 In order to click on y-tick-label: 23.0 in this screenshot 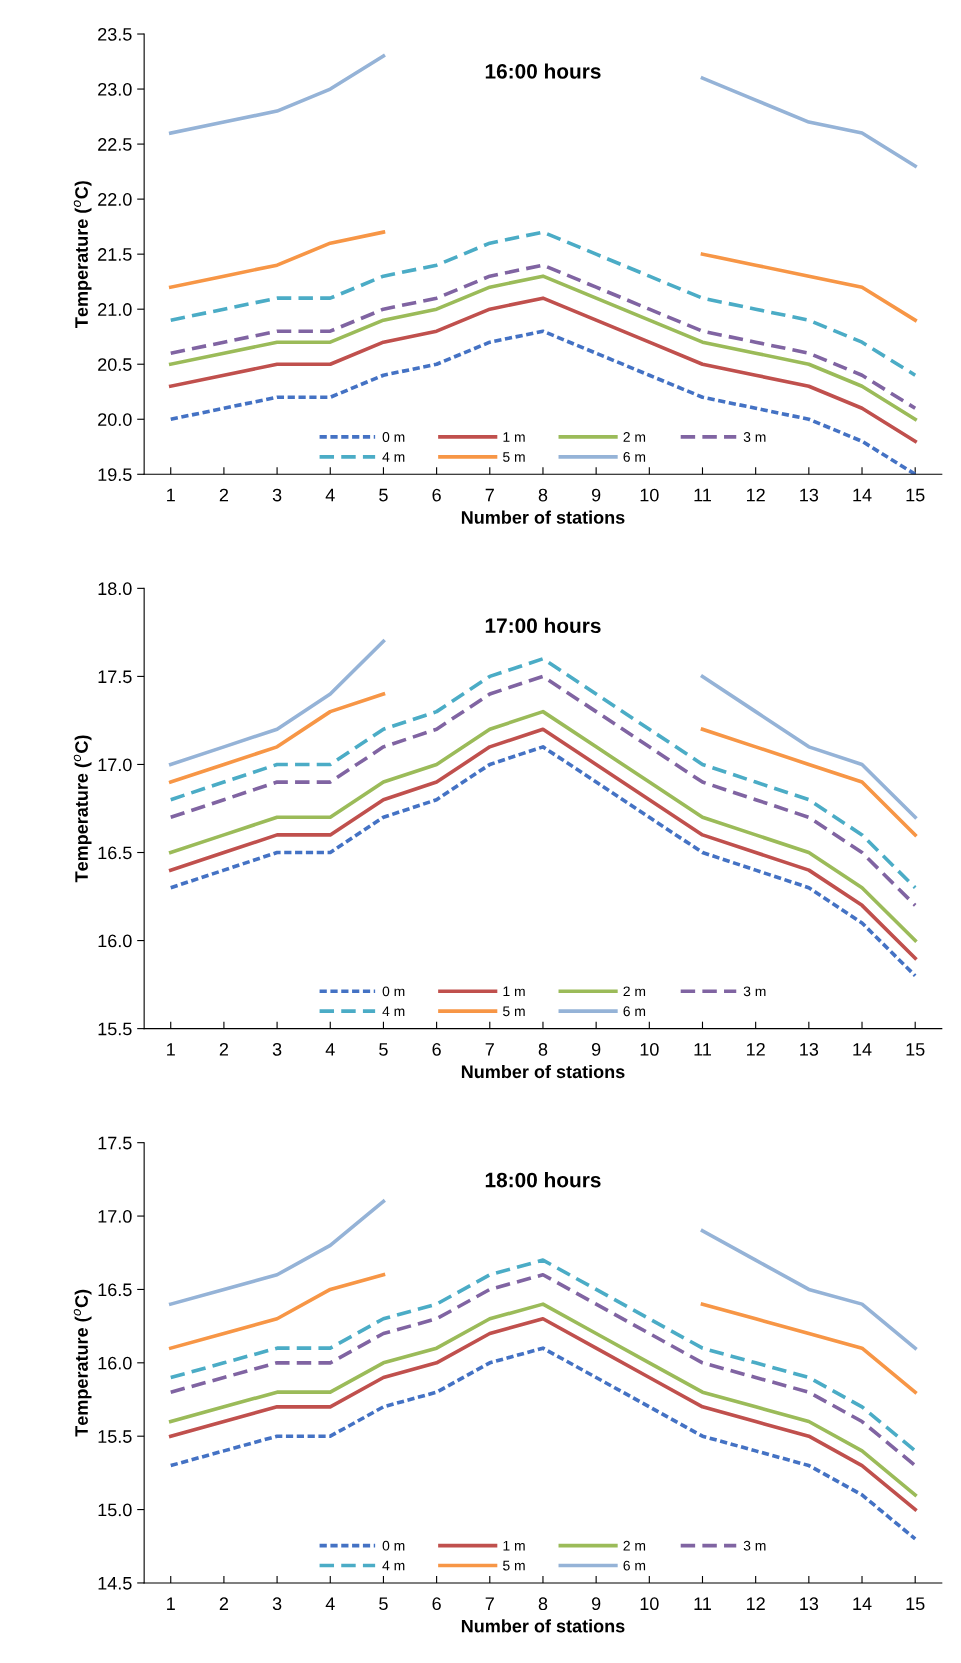, I will do `click(115, 89)`.